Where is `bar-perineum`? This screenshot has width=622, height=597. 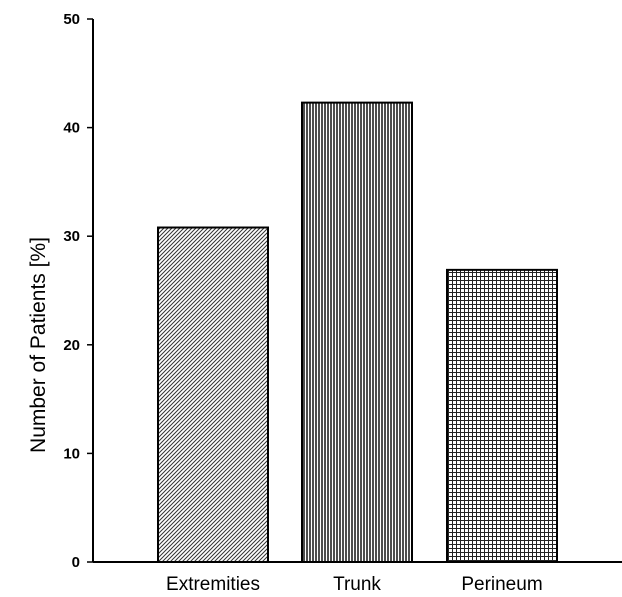
bar-perineum is located at coordinates (502, 415).